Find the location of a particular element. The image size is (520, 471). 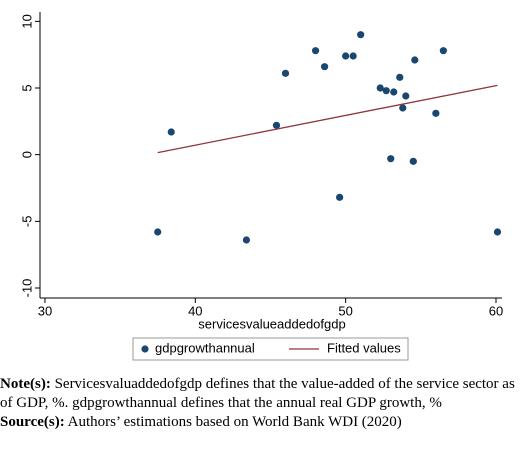

x-axis-title: servicesvalueaddedofgdp is located at coordinates (271, 323).